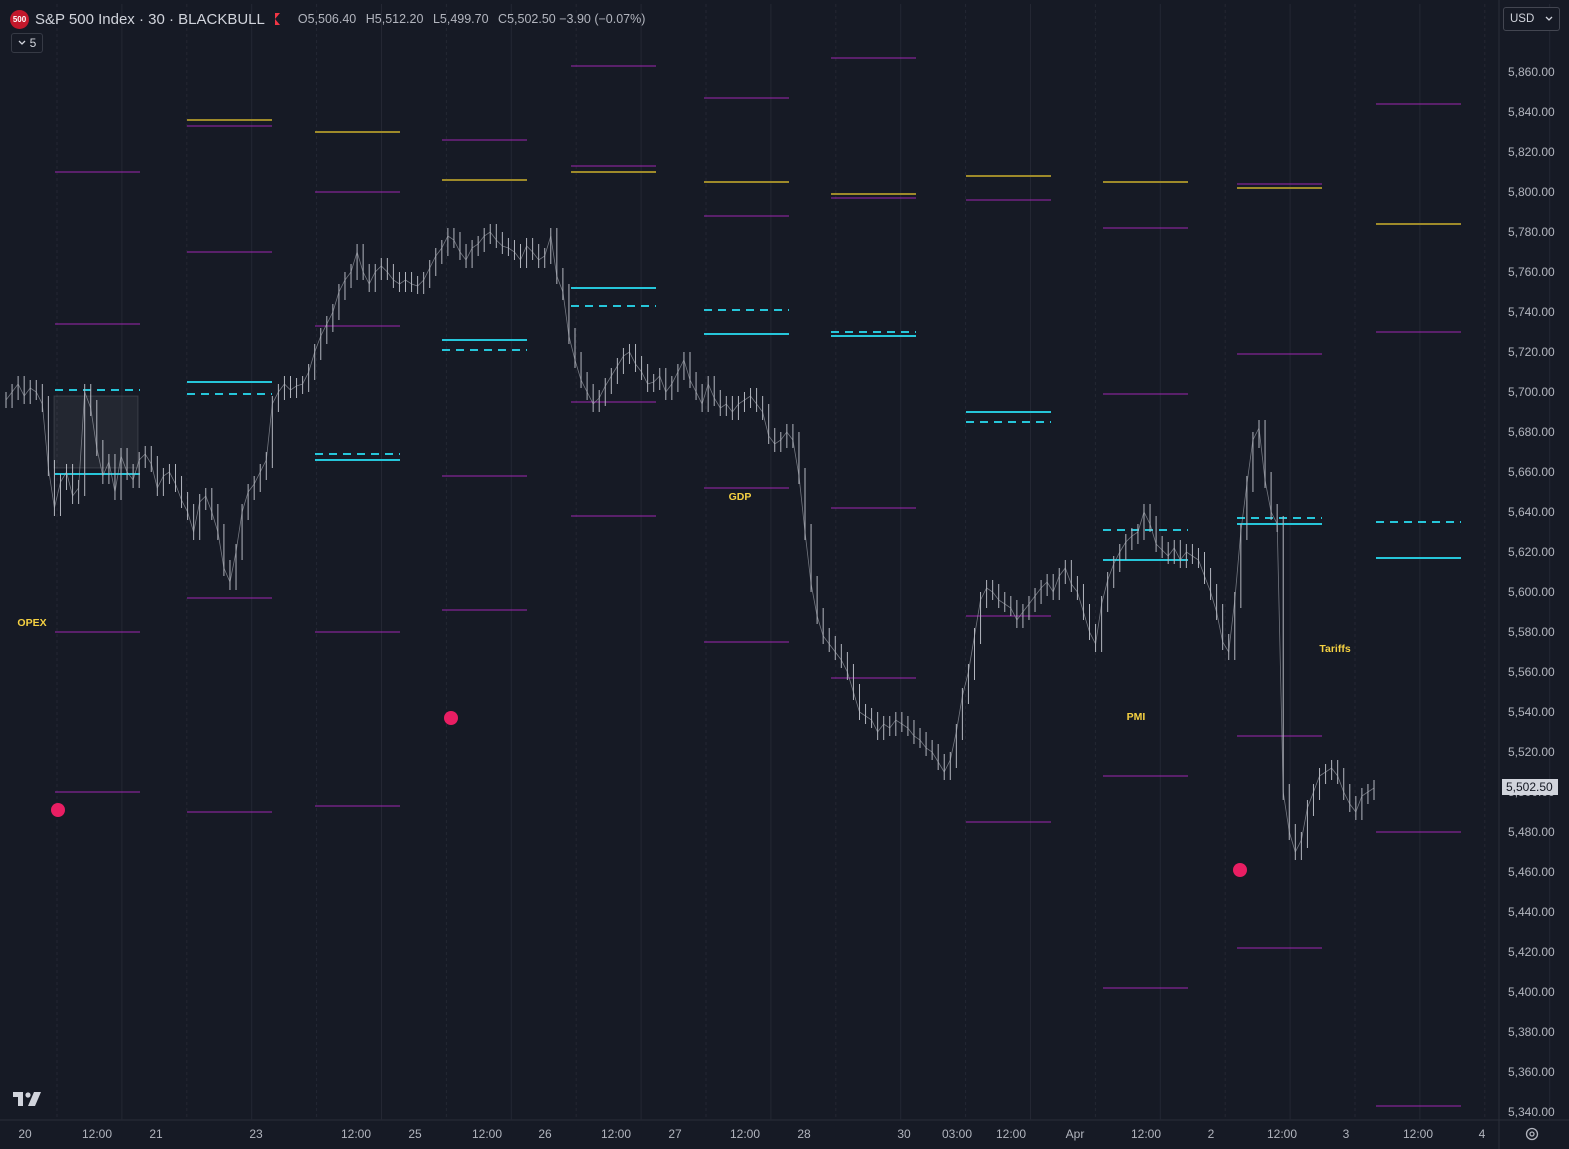 The width and height of the screenshot is (1569, 1149). Describe the element at coordinates (1532, 1134) in the screenshot. I see `gear-icon` at that location.